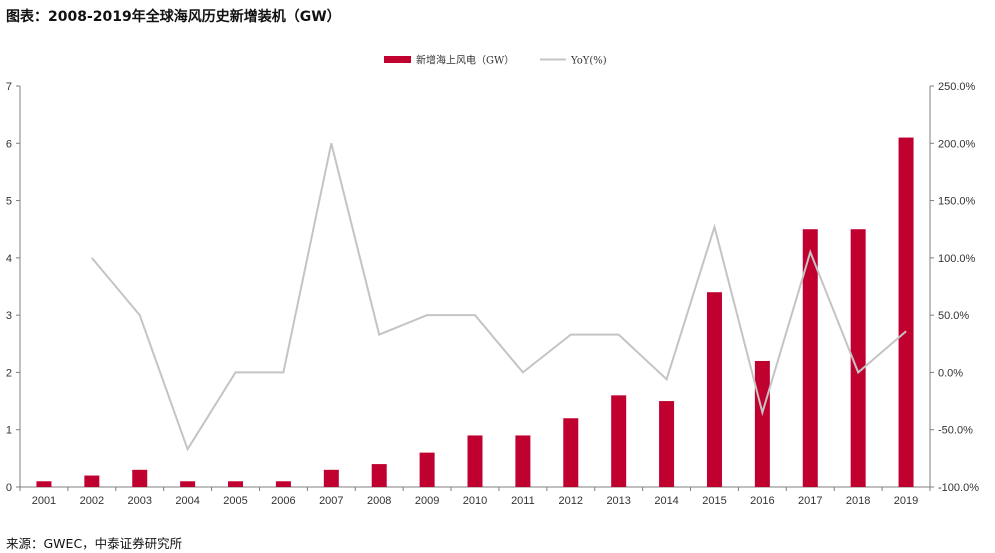  Describe the element at coordinates (588, 61) in the screenshot. I see `legend-line-label: YoY(%)` at that location.